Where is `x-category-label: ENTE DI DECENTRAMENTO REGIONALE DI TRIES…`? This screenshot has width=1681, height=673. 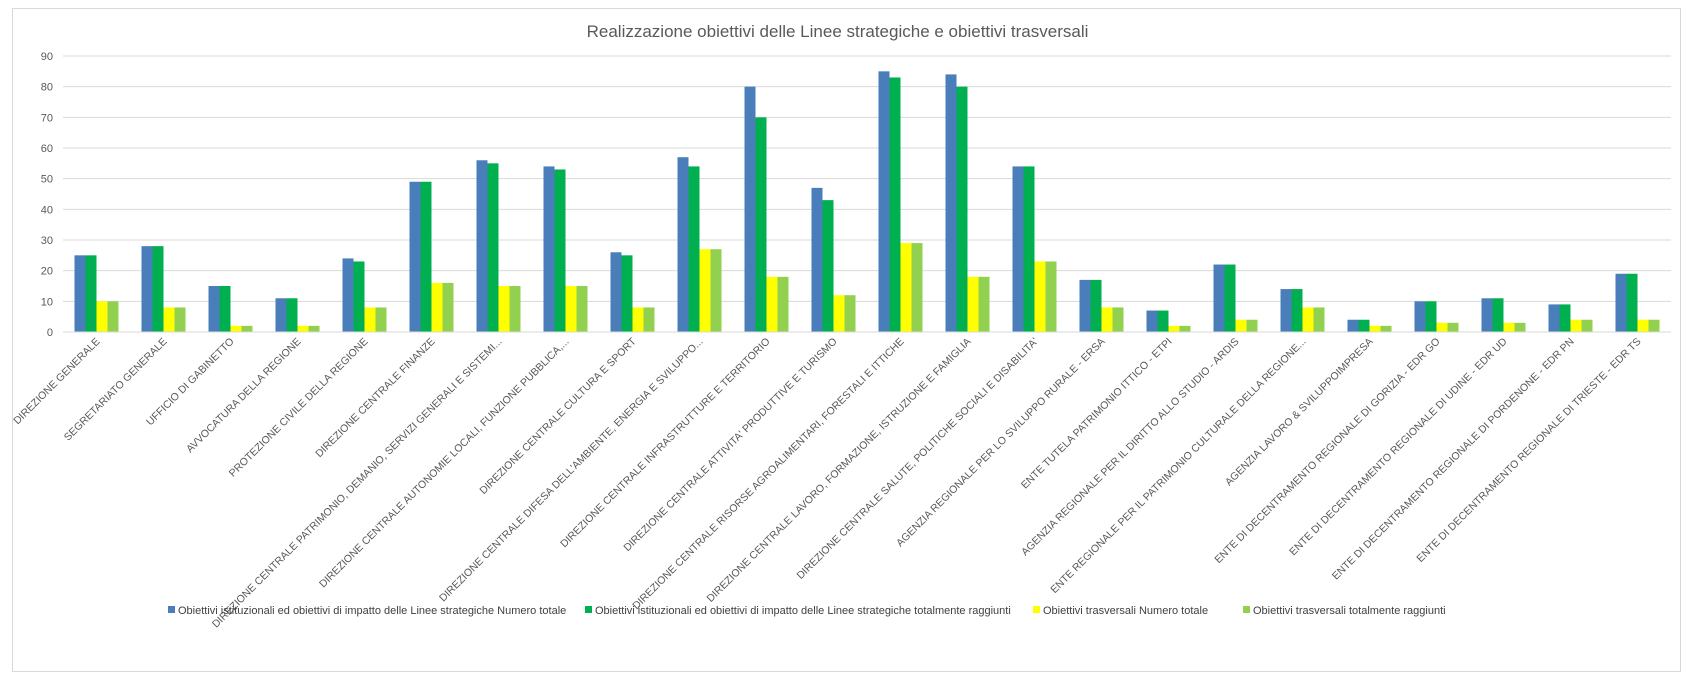 x-category-label: ENTE DI DECENTRAMENTO REGIONALE DI TRIES… is located at coordinates (1528, 450).